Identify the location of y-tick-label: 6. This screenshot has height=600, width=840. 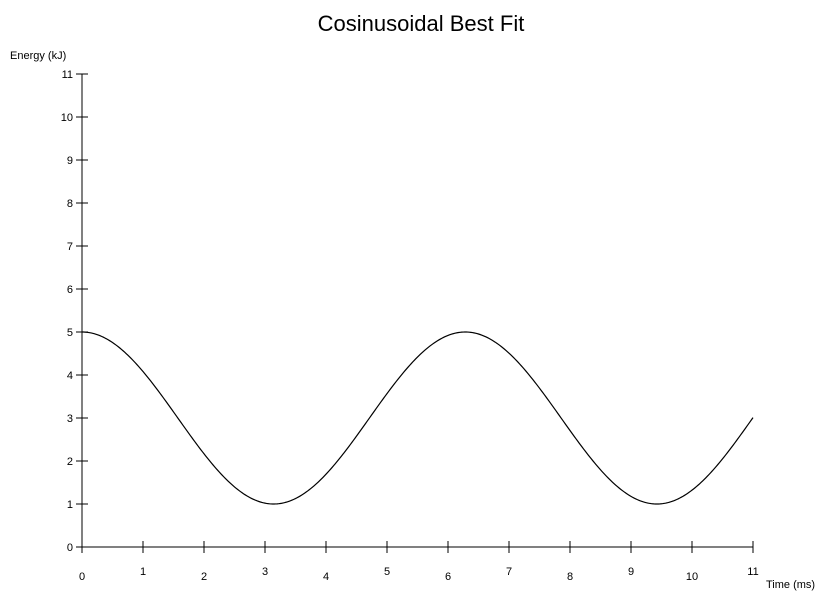
(70, 290).